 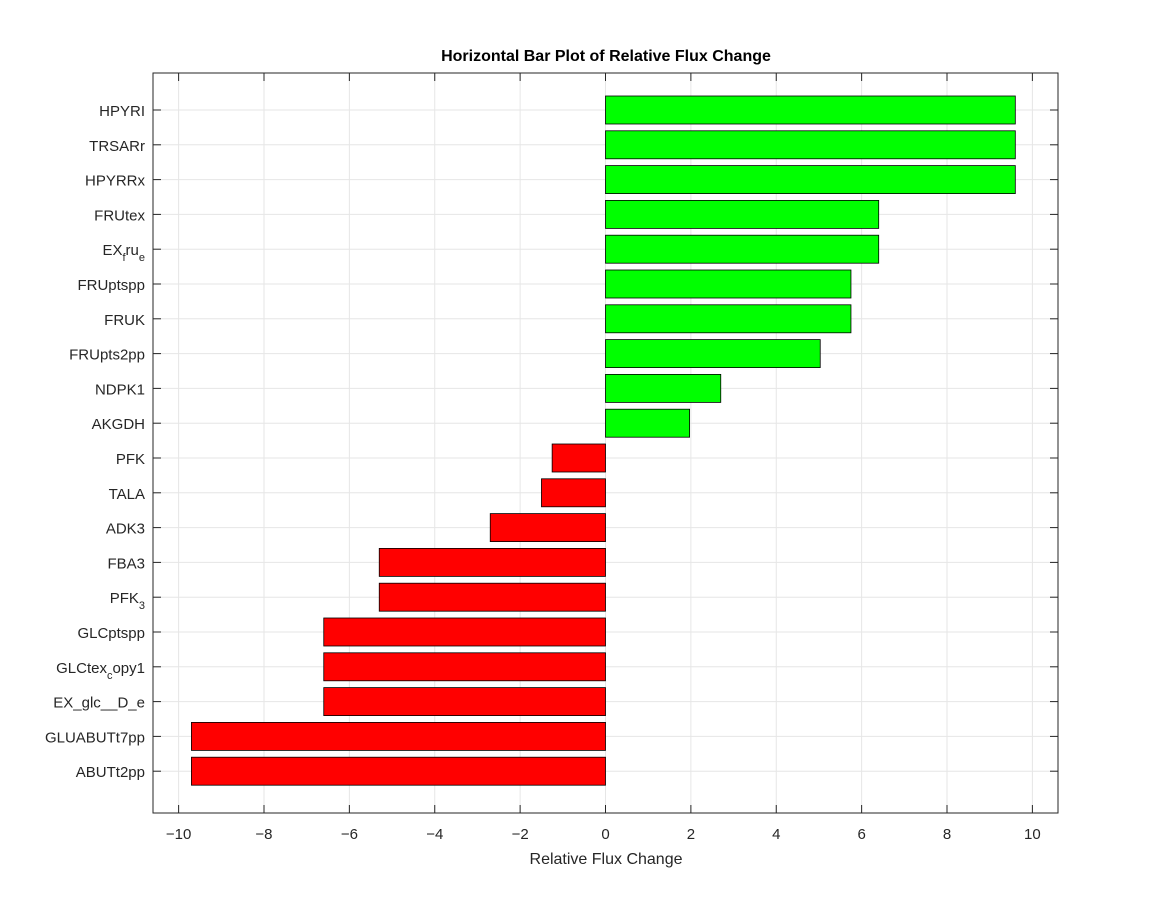 What do you see at coordinates (1032, 834) in the screenshot?
I see `x-tick-label: 10` at bounding box center [1032, 834].